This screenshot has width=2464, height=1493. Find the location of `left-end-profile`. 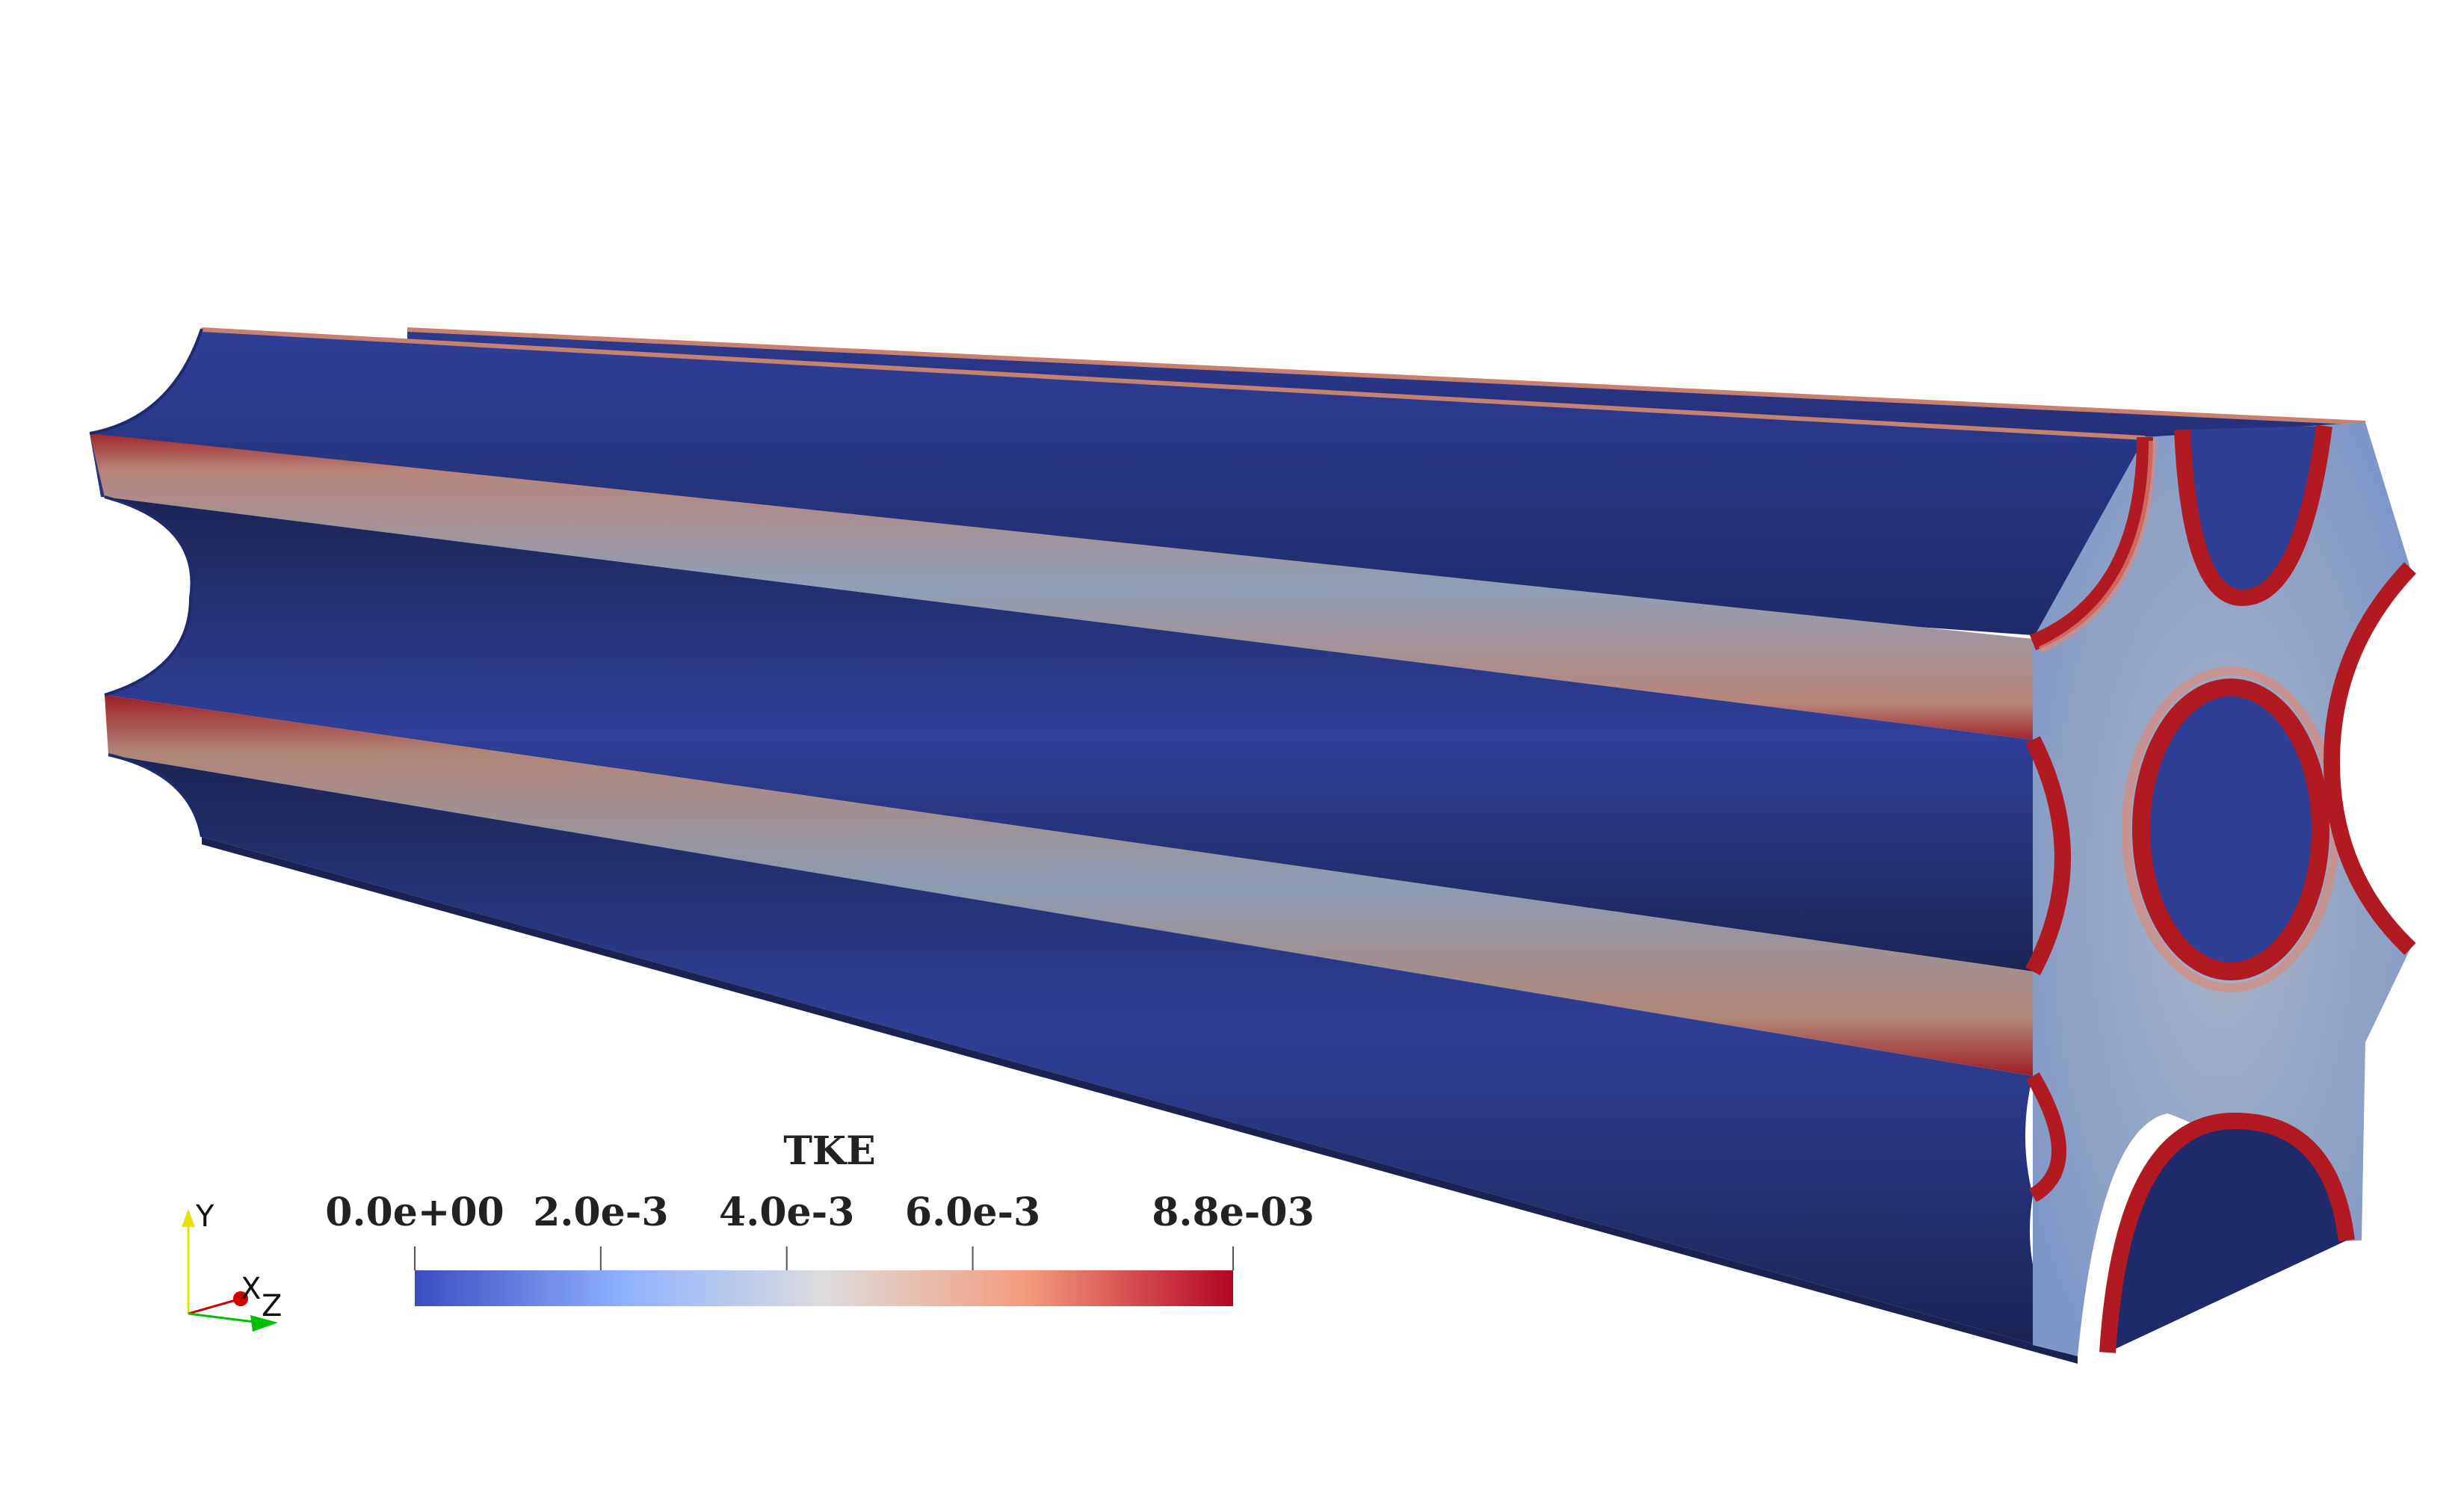

left-end-profile is located at coordinates (146, 583).